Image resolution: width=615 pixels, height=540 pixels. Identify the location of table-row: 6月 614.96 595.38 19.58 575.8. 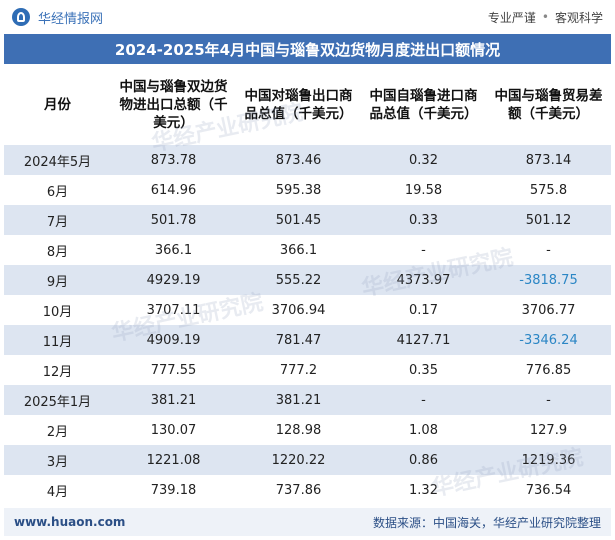
(307, 190).